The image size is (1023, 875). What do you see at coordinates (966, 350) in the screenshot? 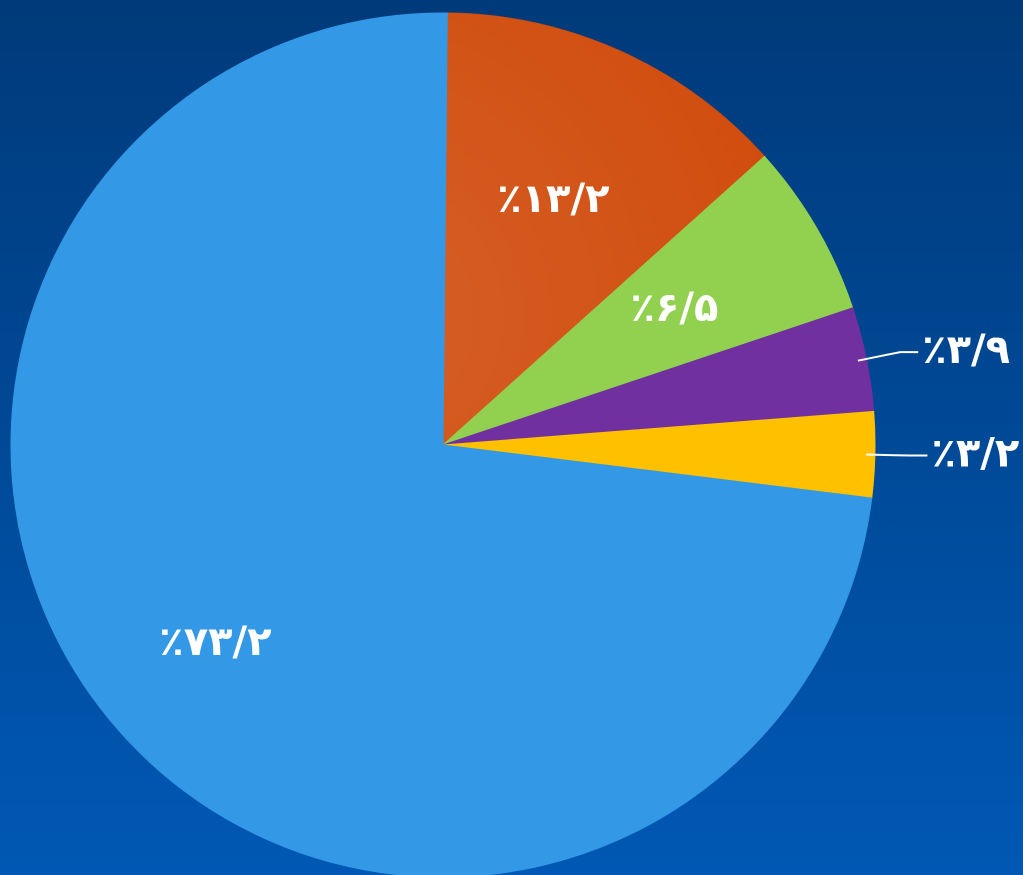
I see `slice-label: ٪۳/۹` at bounding box center [966, 350].